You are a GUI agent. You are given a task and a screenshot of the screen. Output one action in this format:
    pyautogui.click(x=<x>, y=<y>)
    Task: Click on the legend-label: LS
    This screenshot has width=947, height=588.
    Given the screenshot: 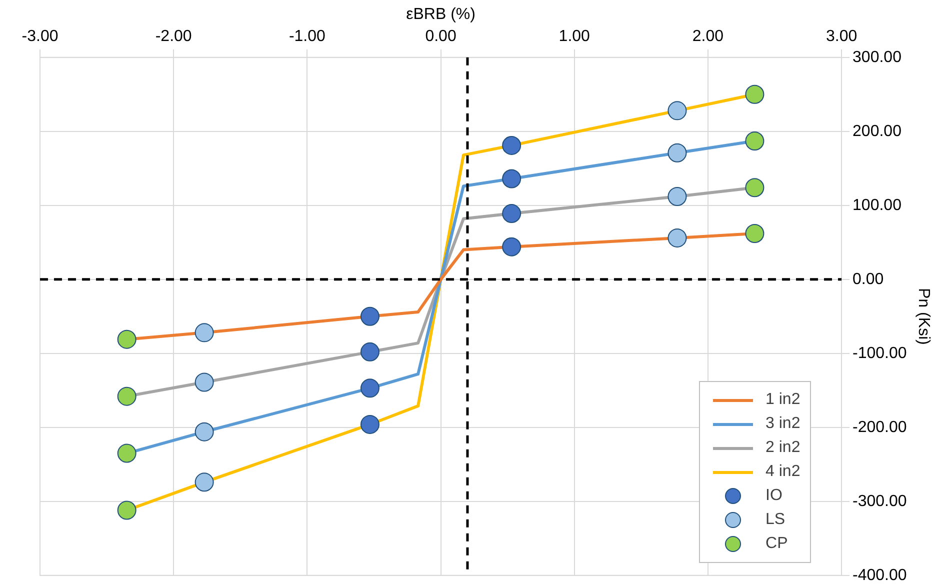 What is the action you would take?
    pyautogui.click(x=776, y=520)
    